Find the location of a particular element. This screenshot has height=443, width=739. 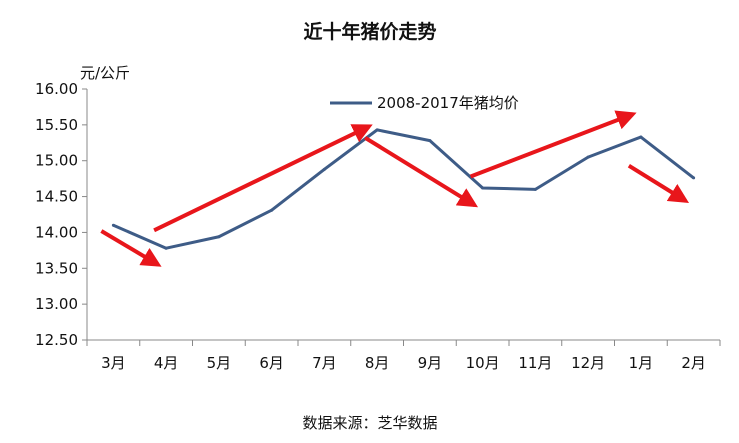

x-tick-label: 7月 is located at coordinates (324, 363).